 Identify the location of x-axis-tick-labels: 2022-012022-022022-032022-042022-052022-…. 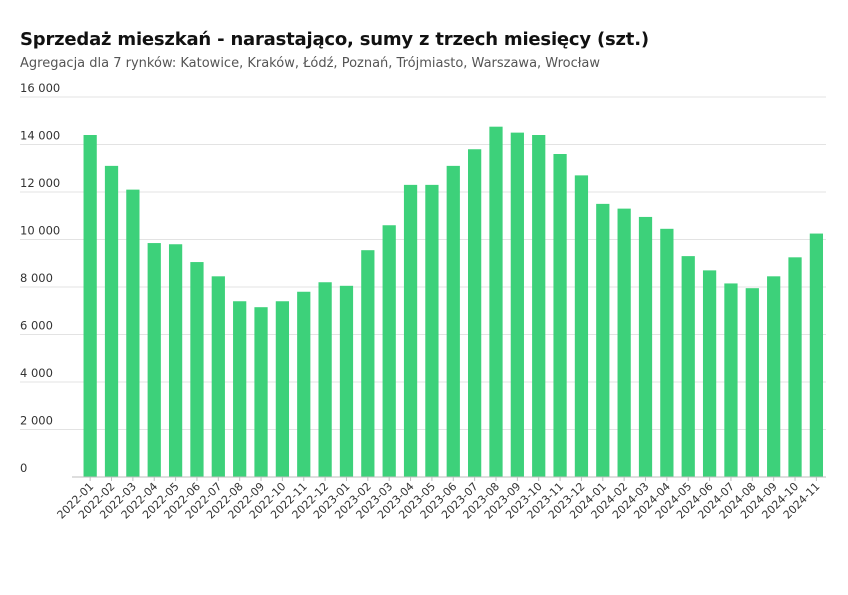
(439, 501).